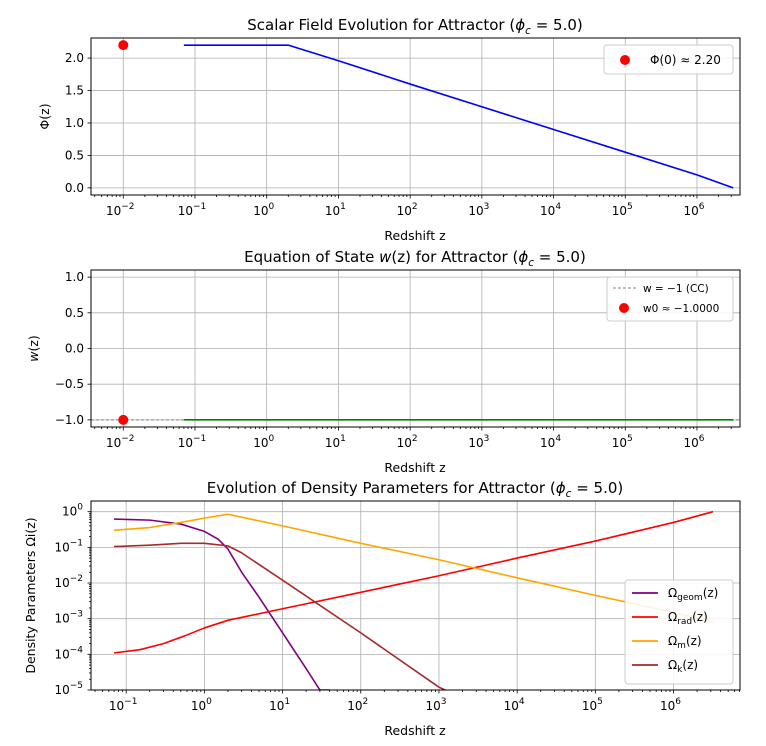  Describe the element at coordinates (74, 58) in the screenshot. I see `y-tick-label: 2.0` at that location.